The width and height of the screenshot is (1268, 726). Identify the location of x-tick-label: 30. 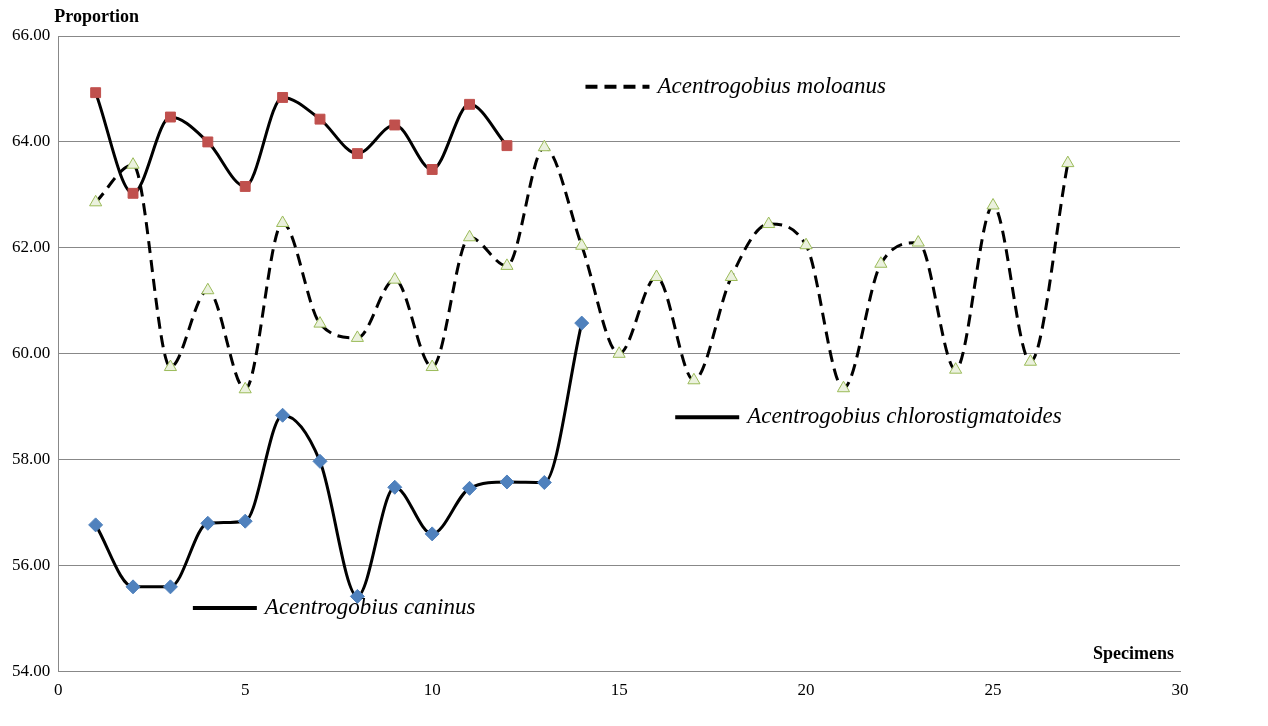
(1180, 690).